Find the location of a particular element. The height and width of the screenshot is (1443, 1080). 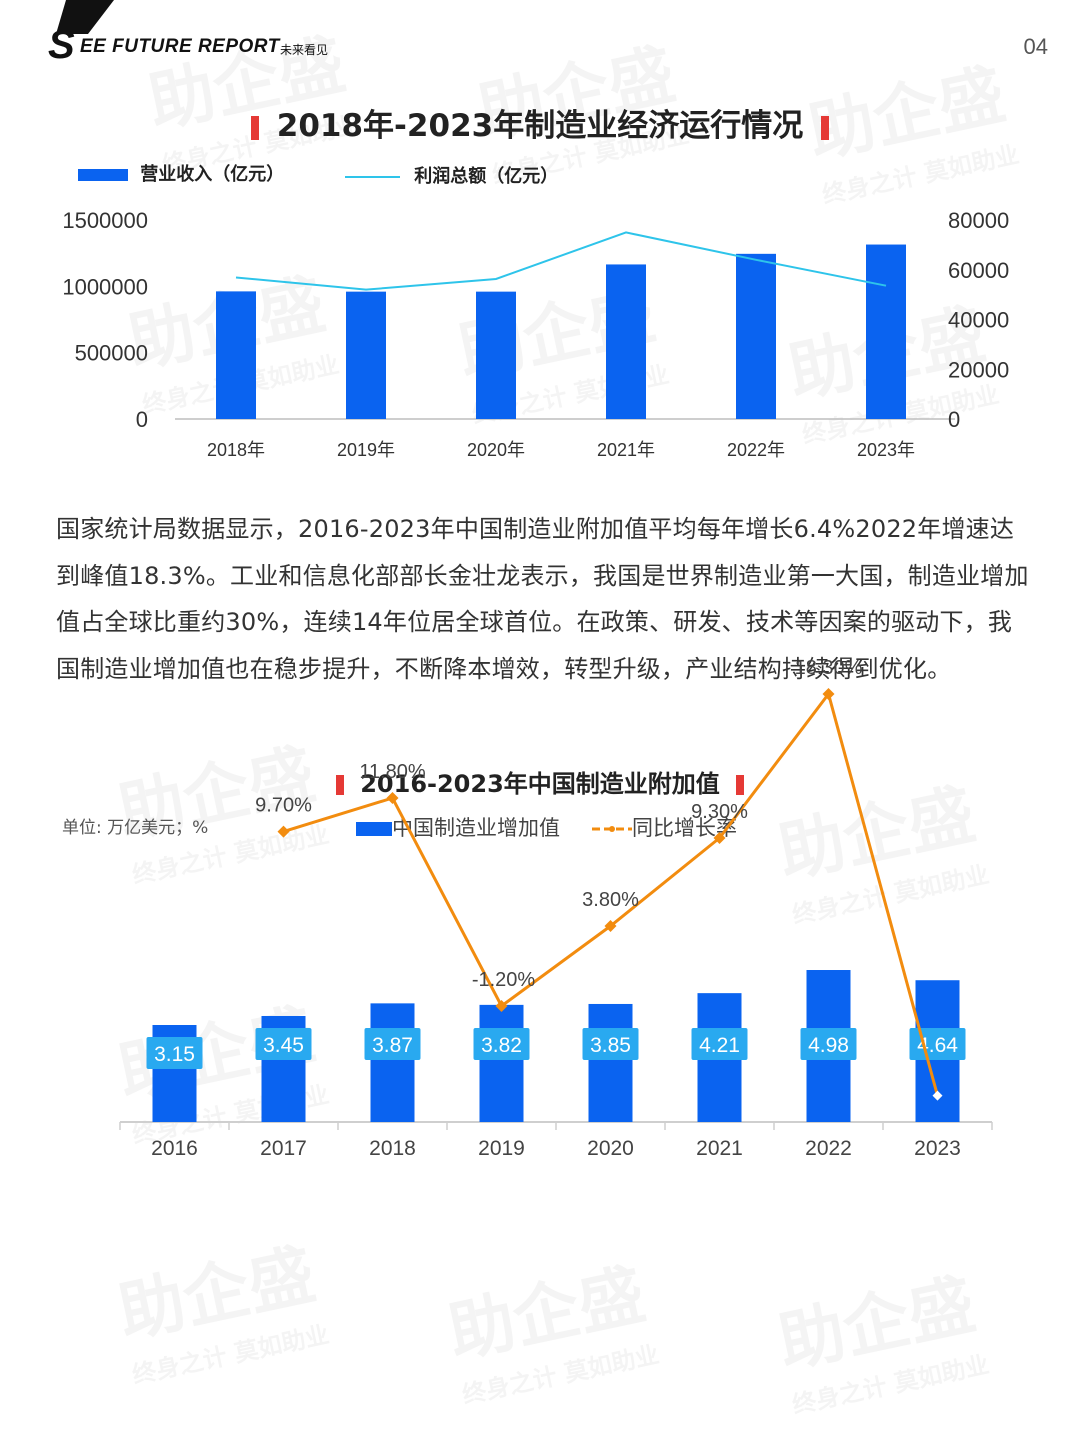

growth-rate-label: 18.30% is located at coordinates (829, 668).